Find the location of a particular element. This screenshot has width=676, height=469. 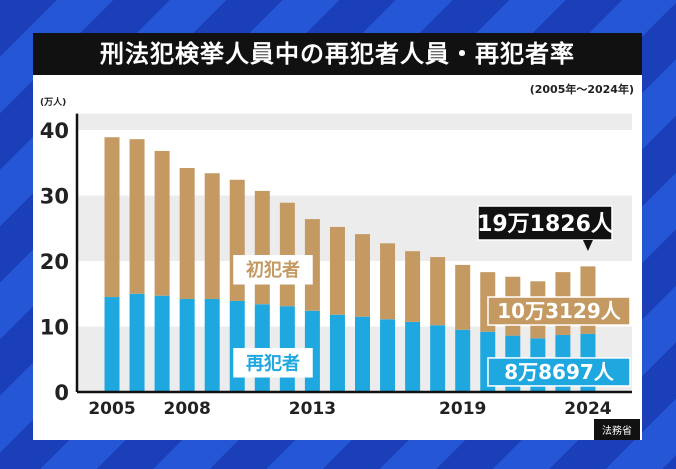

x-tick-label: 2024 is located at coordinates (587, 409).